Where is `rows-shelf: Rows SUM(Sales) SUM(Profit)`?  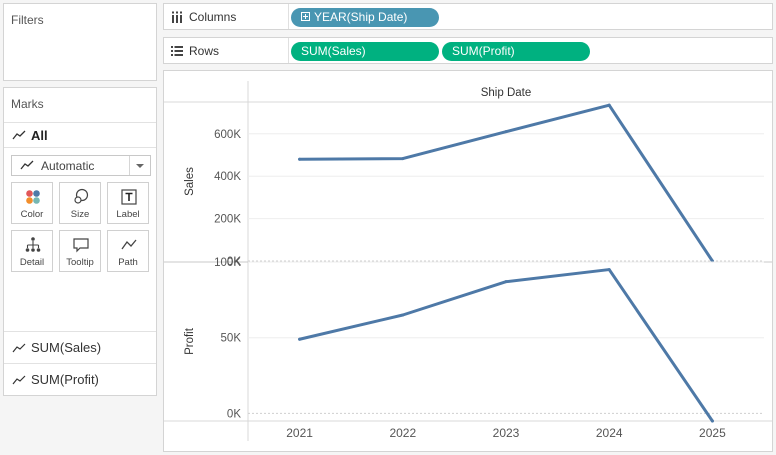
rows-shelf: Rows SUM(Sales) SUM(Profit) is located at coordinates (468, 50).